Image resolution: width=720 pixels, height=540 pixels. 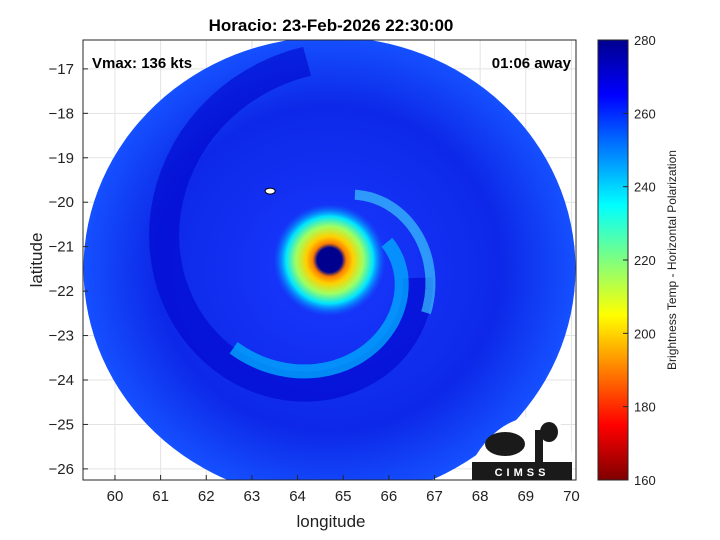 What do you see at coordinates (330, 521) in the screenshot?
I see `x-axis-label: longitude` at bounding box center [330, 521].